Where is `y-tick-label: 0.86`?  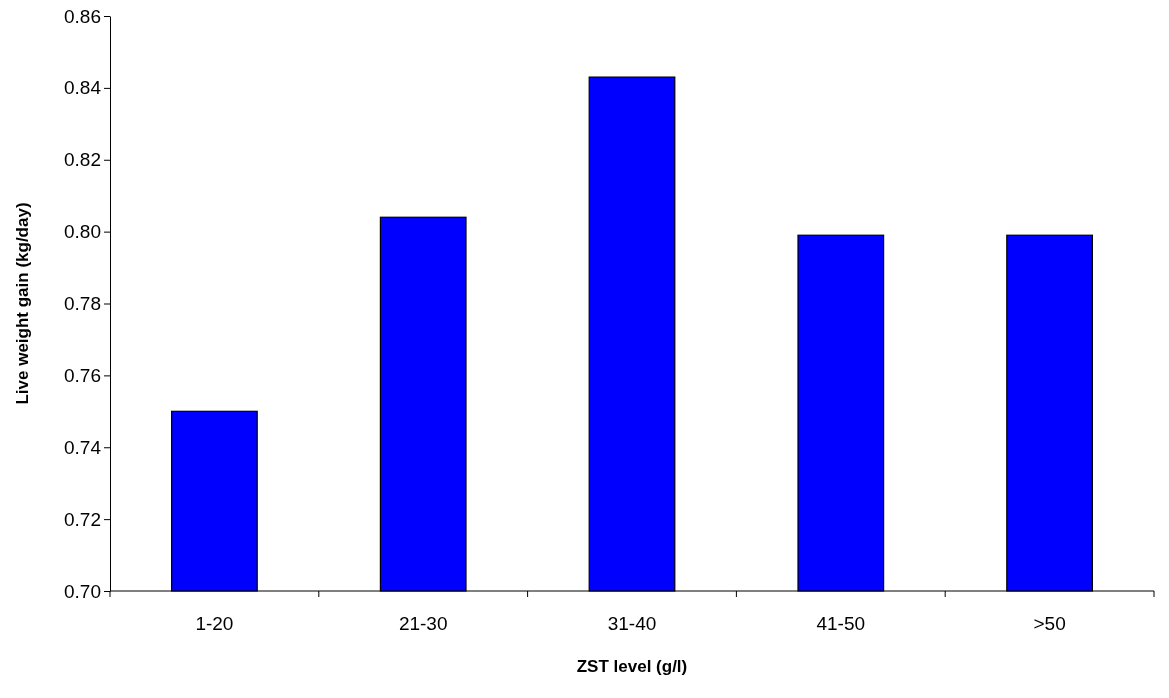
y-tick-label: 0.86 is located at coordinates (82, 16).